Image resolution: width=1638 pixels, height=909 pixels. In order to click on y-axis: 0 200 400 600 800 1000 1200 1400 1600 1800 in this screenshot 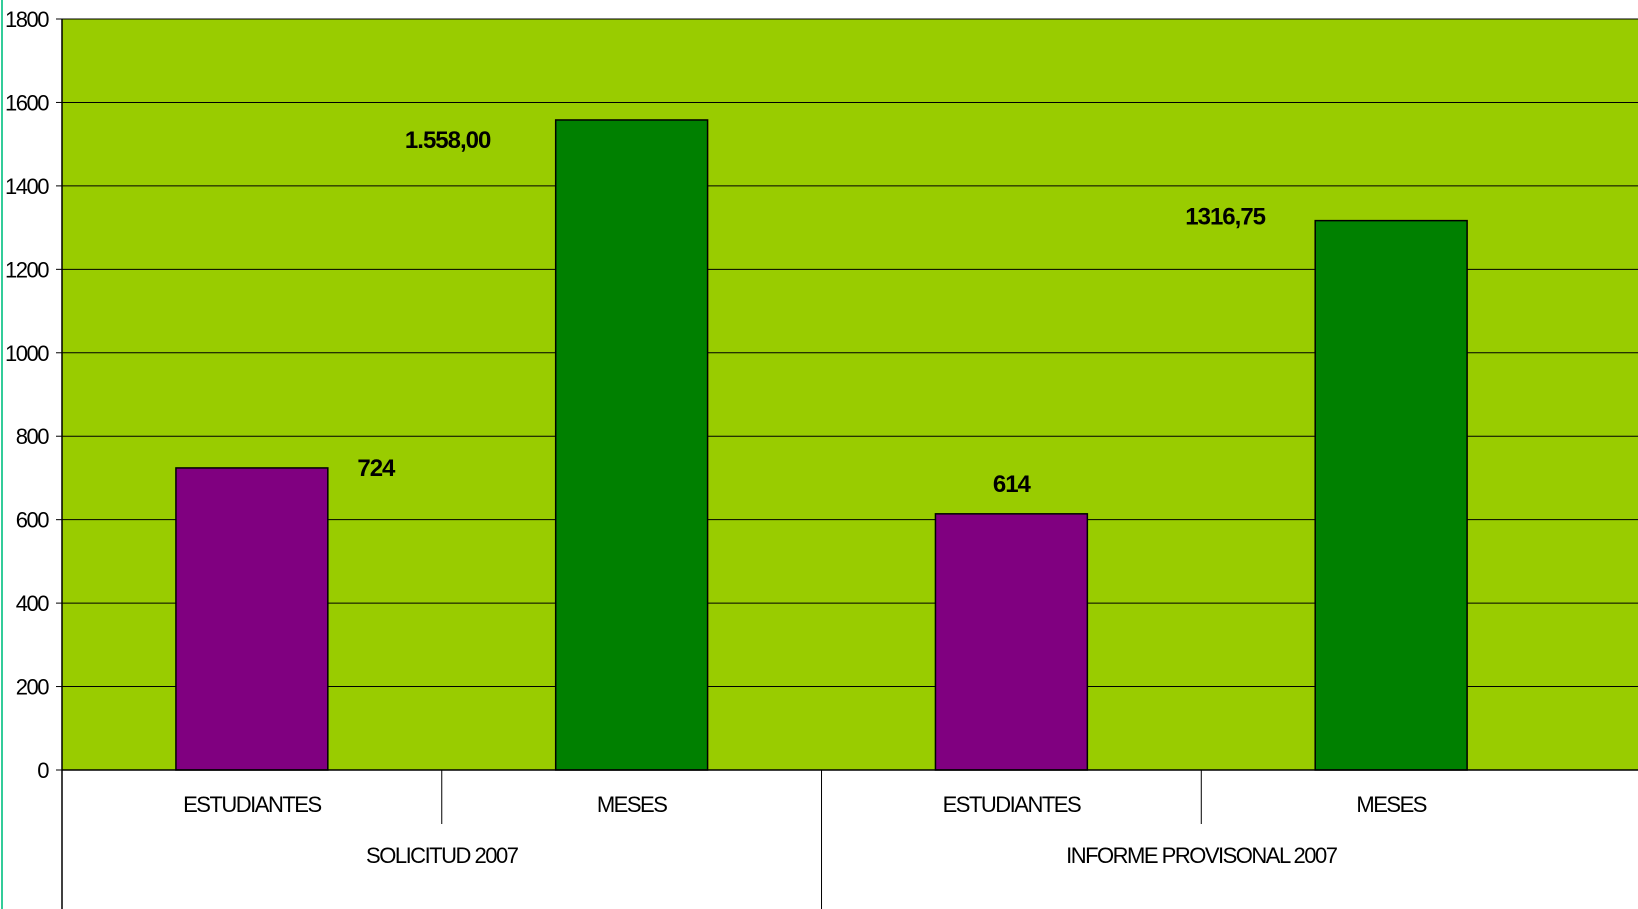, I will do `click(34, 458)`.